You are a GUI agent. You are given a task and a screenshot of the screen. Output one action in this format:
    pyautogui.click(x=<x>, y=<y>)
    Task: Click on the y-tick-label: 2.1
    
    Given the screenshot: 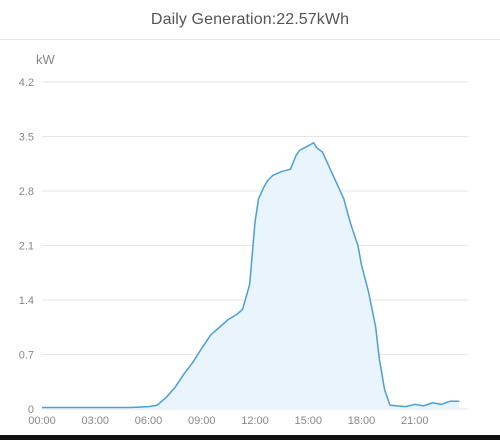 What is the action you would take?
    pyautogui.click(x=26, y=247)
    